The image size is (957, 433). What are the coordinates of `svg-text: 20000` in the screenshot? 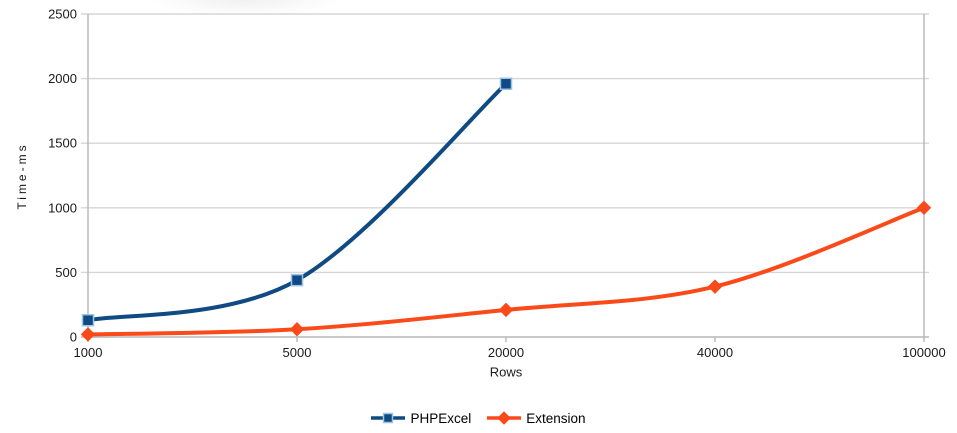 It's located at (506, 352).